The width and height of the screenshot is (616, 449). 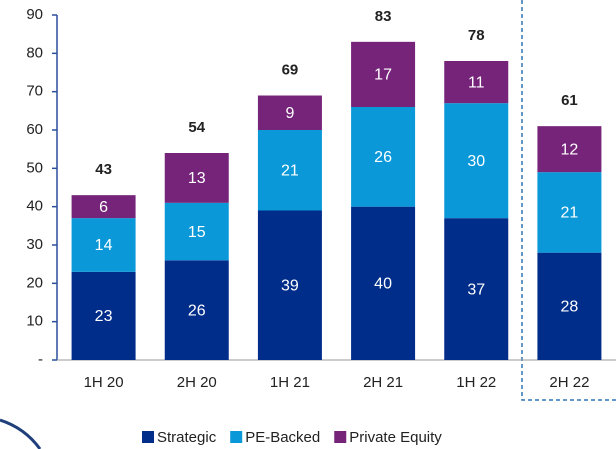 What do you see at coordinates (476, 35) in the screenshot?
I see `total-label: 78` at bounding box center [476, 35].